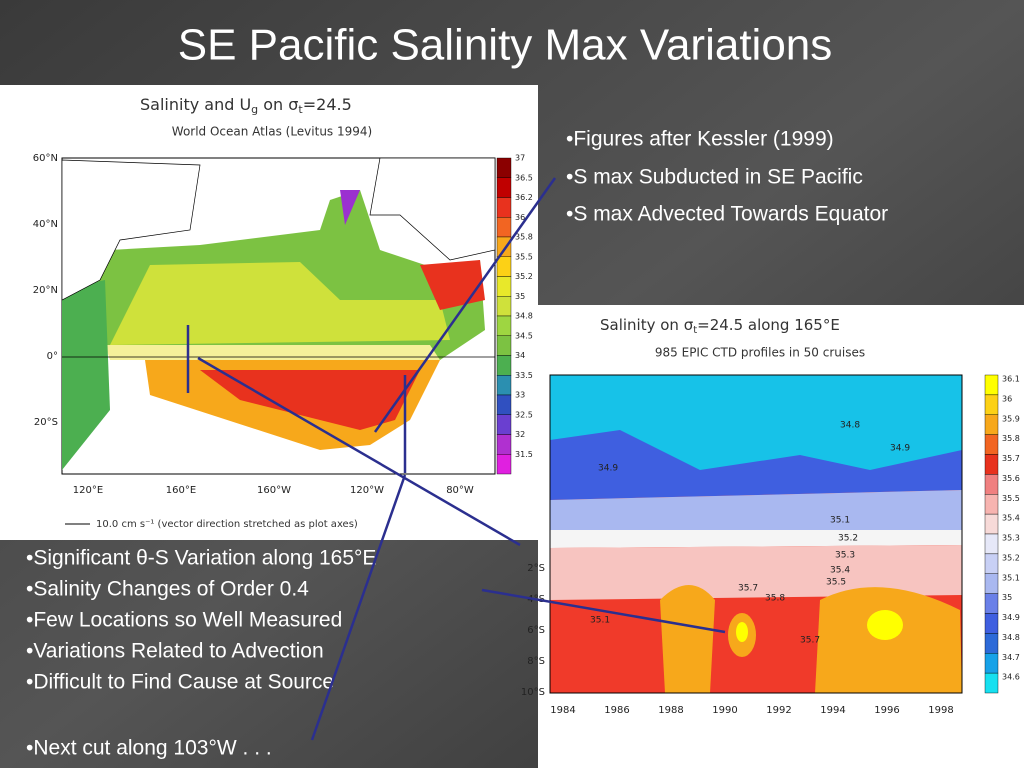 The height and width of the screenshot is (773, 1024). What do you see at coordinates (524, 276) in the screenshot?
I see `colorbar-label: 35.2` at bounding box center [524, 276].